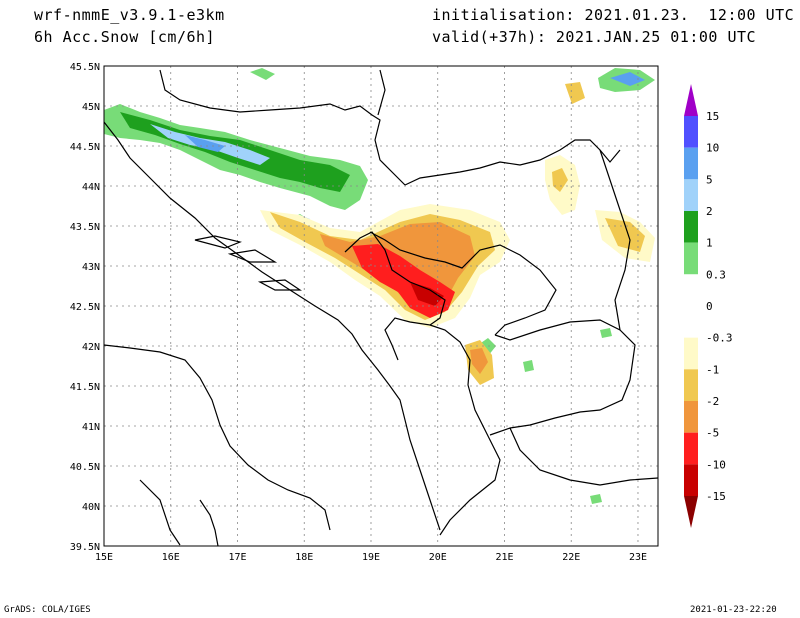  I want to click on greece-border, so click(583, 456).